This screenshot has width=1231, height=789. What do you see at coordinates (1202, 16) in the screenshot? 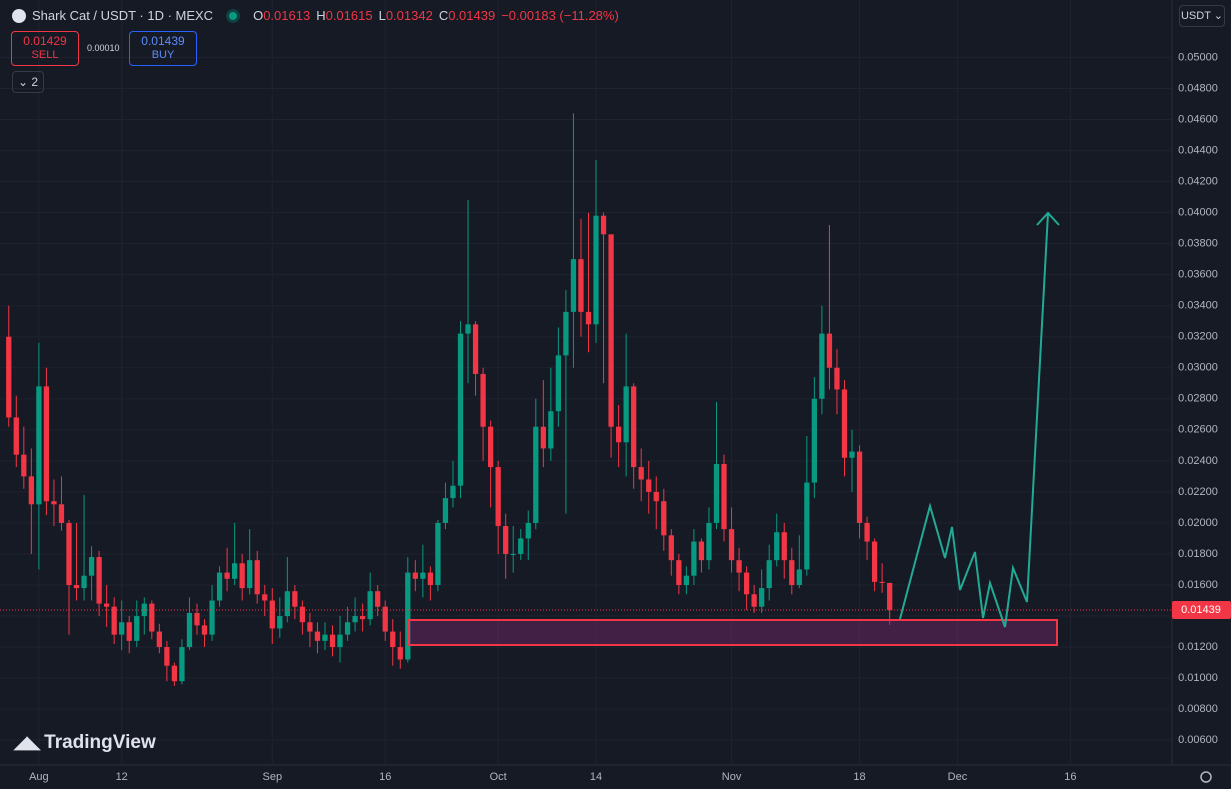
I see `currency-select: USDT ⌄` at bounding box center [1202, 16].